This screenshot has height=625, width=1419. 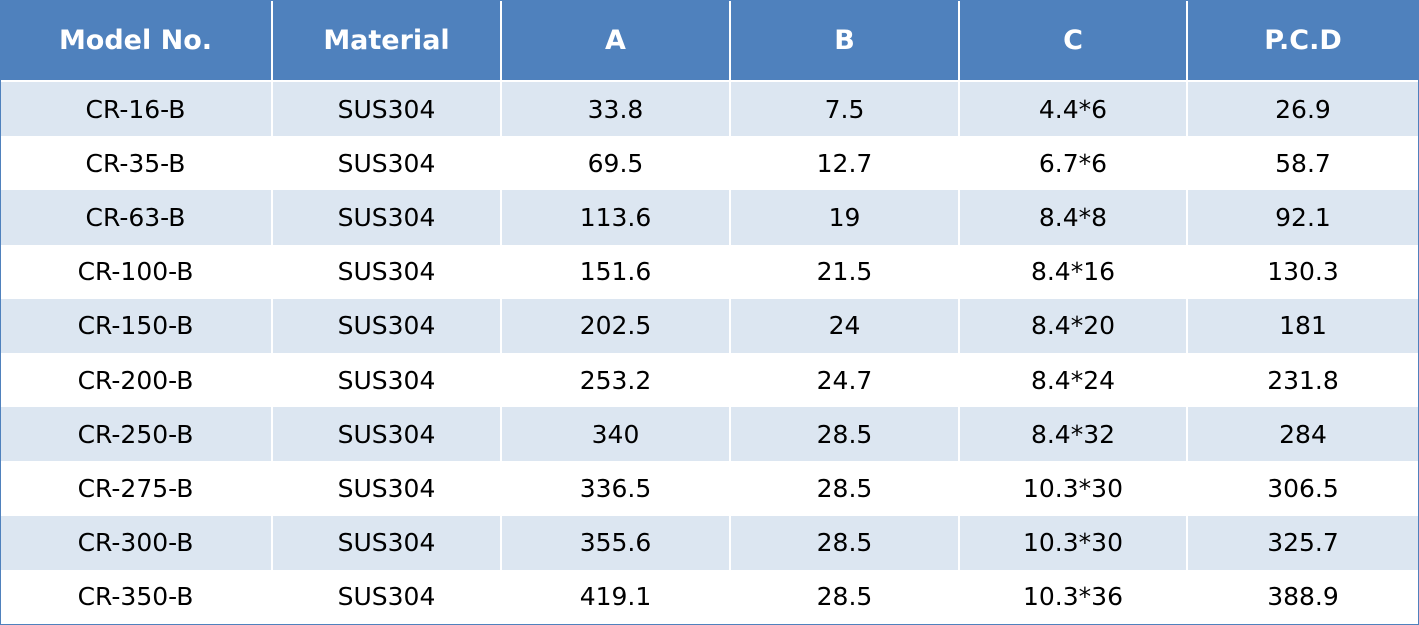 What do you see at coordinates (1302, 596) in the screenshot?
I see `cell-pcd: 388.9` at bounding box center [1302, 596].